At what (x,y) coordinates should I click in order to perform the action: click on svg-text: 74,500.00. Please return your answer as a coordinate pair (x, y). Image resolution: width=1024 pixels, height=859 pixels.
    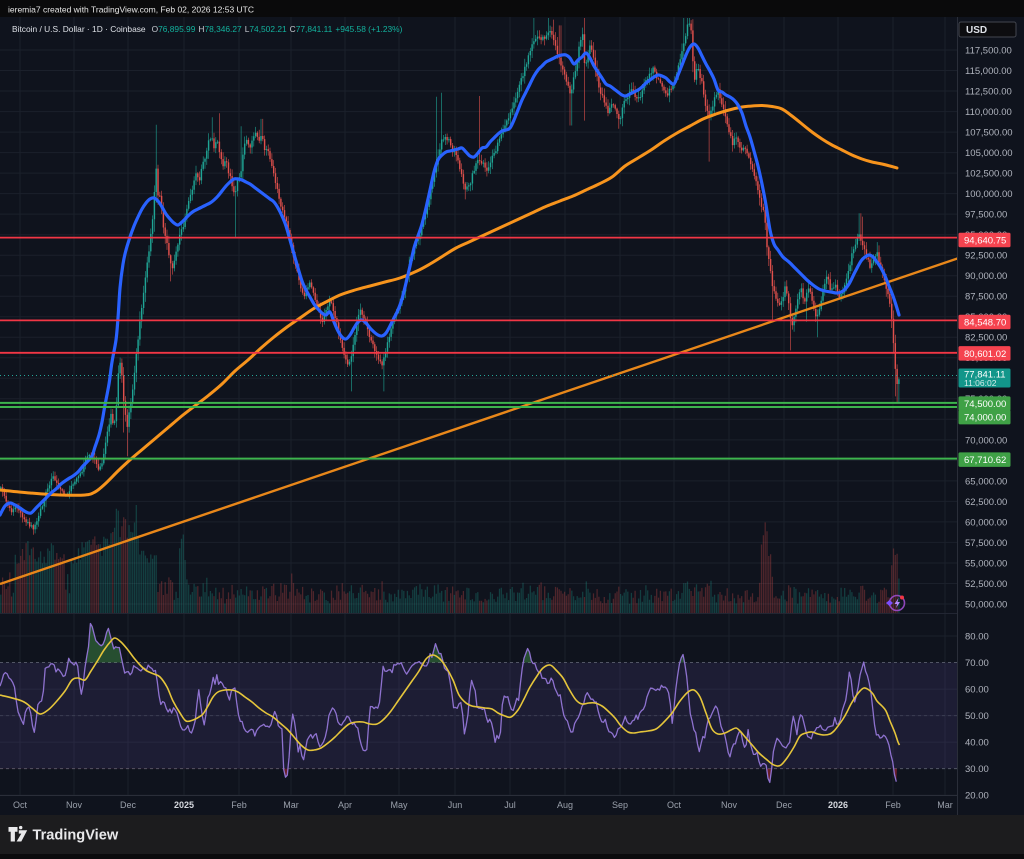
    Looking at the image, I should click on (985, 404).